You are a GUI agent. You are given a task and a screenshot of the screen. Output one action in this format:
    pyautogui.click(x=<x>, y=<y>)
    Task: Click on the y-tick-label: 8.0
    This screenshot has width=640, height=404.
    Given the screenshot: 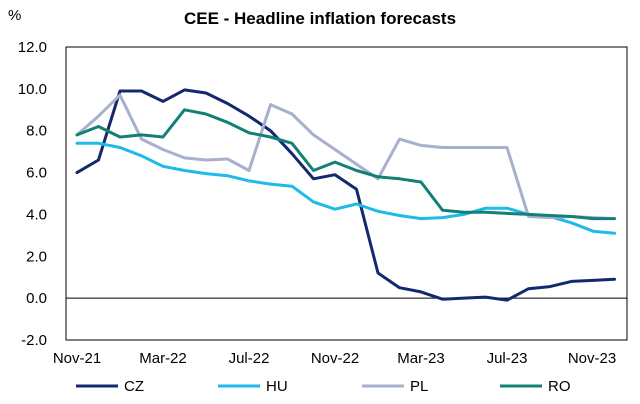 What is the action you would take?
    pyautogui.click(x=36, y=131)
    